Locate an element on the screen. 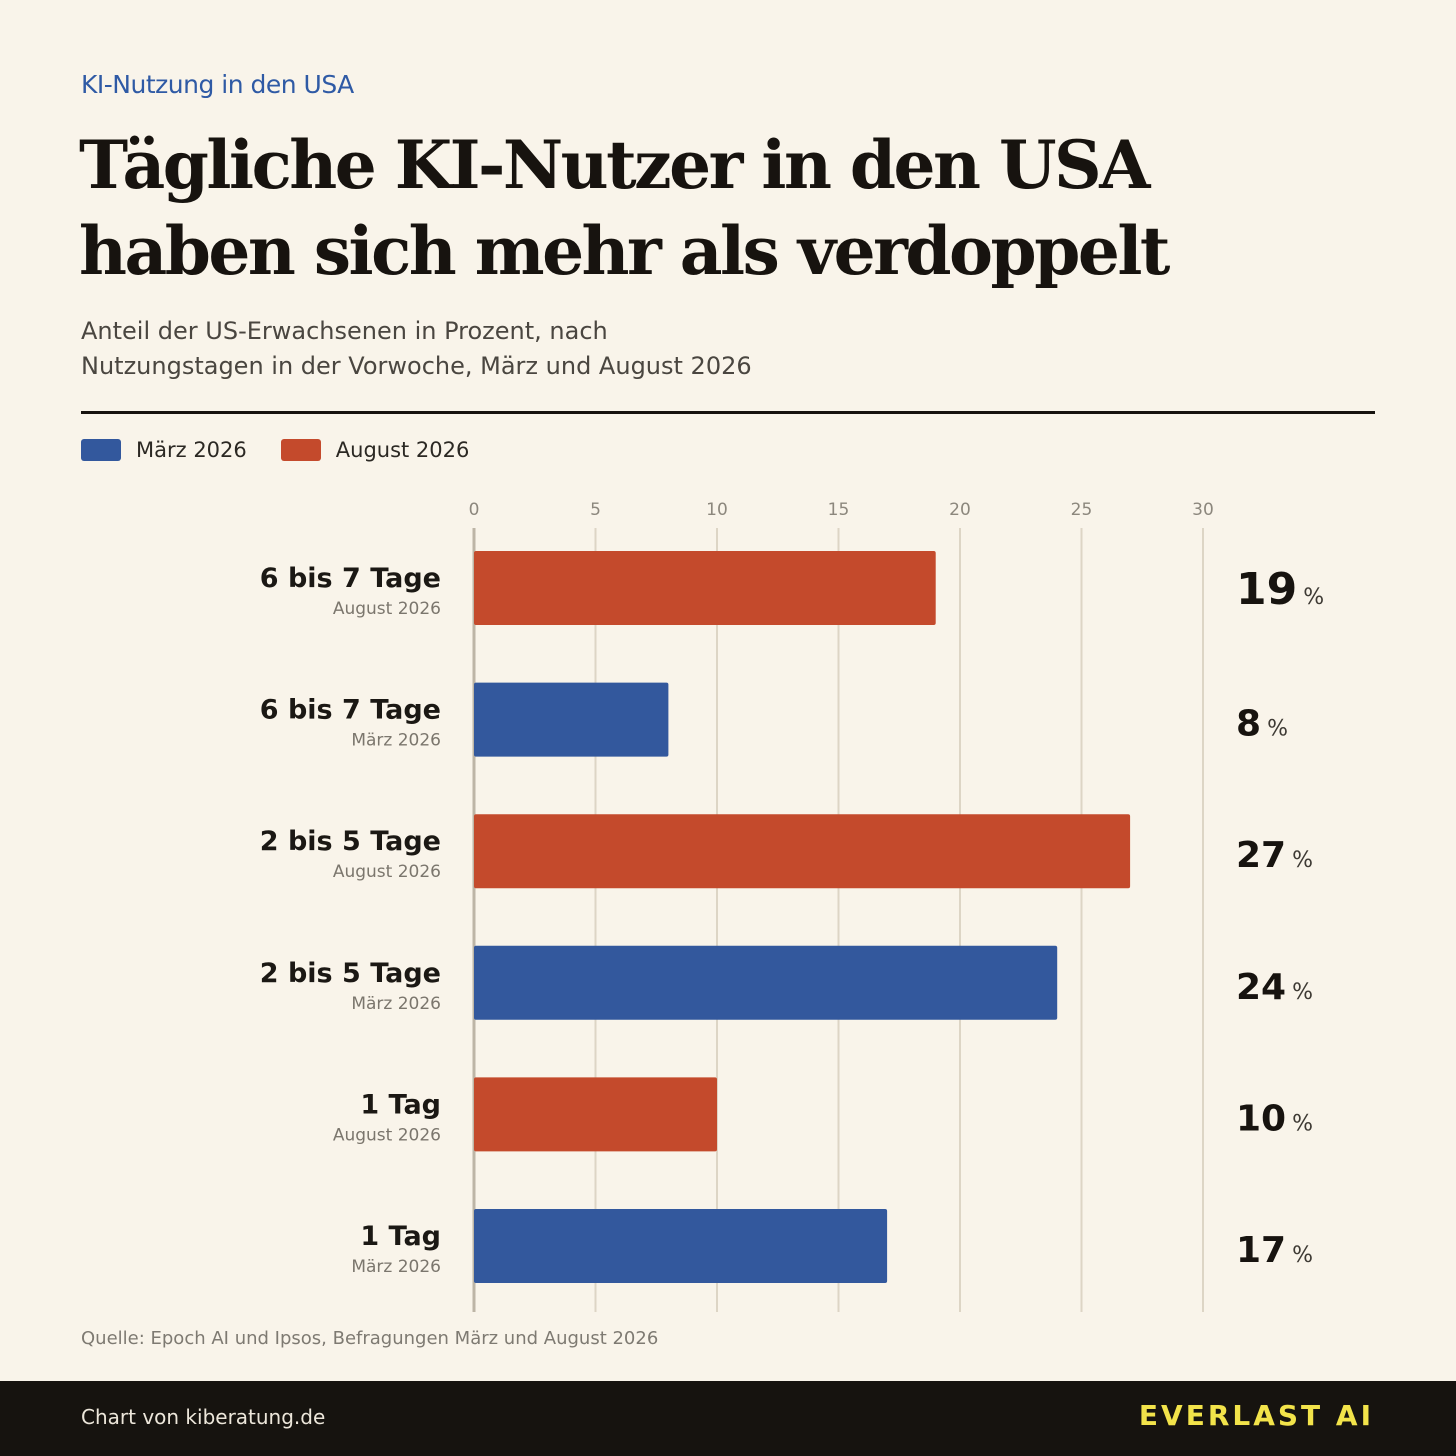 Image resolution: width=1456 pixels, height=1456 pixels. value-label: 10% is located at coordinates (1274, 1118).